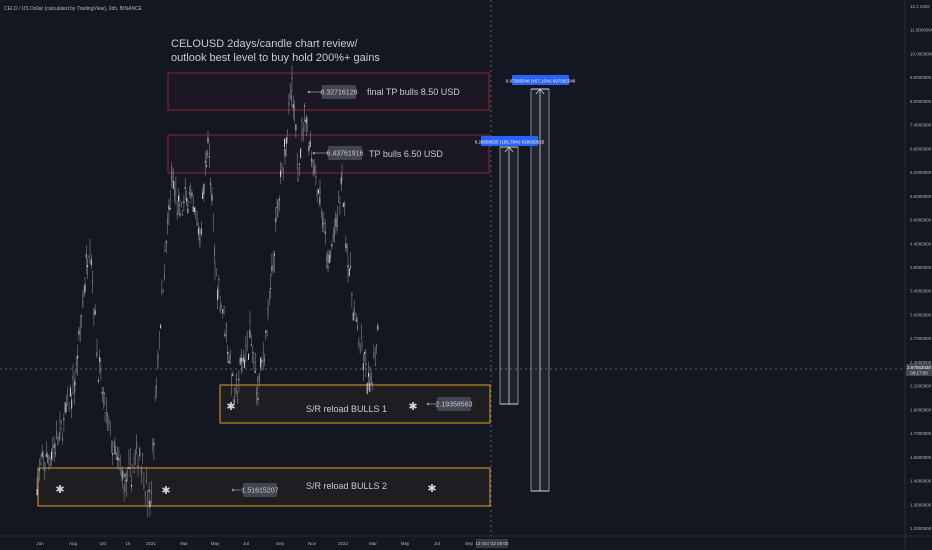 The width and height of the screenshot is (932, 550). I want to click on time-tick-label: Sep, so click(469, 543).